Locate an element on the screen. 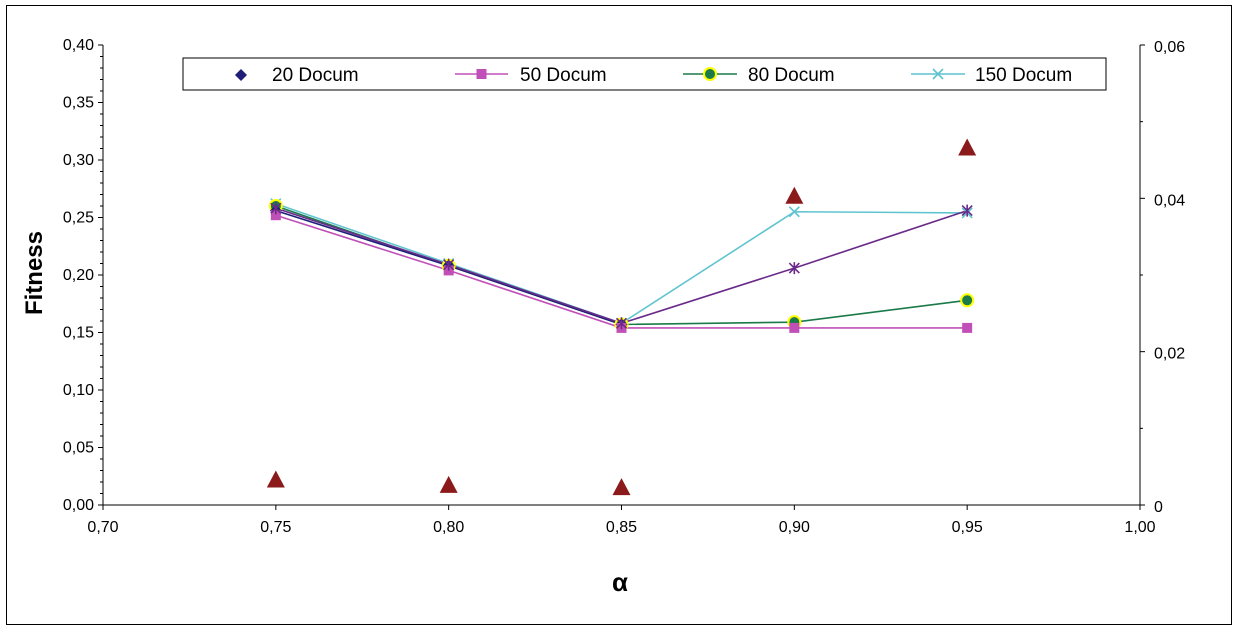 The image size is (1238, 629). x-tick-label: 0,75 is located at coordinates (275, 527).